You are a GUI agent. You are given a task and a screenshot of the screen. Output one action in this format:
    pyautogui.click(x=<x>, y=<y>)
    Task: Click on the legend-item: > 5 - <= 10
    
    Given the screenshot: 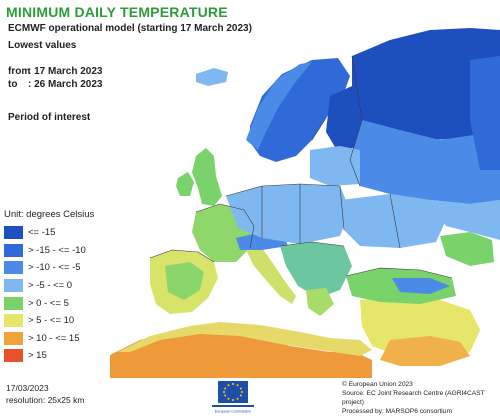 What is the action you would take?
    pyautogui.click(x=49, y=321)
    